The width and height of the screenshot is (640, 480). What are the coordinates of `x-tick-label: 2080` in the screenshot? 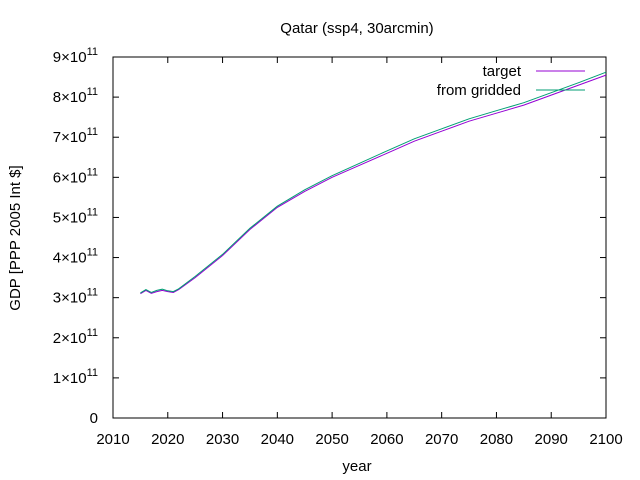 It's located at (496, 439).